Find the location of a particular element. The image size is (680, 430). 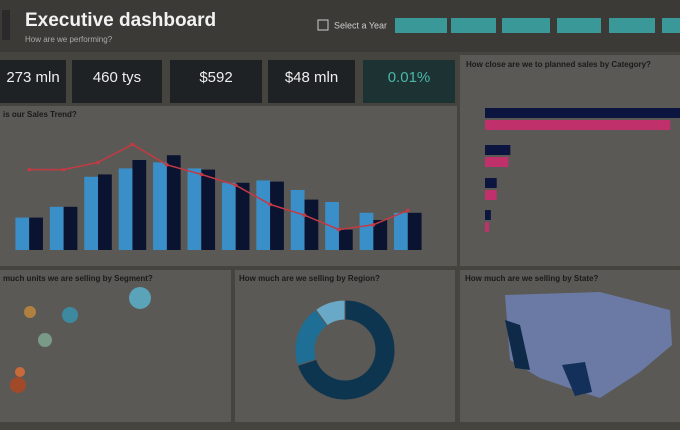

kpi-value: 273 mln is located at coordinates (32, 77).